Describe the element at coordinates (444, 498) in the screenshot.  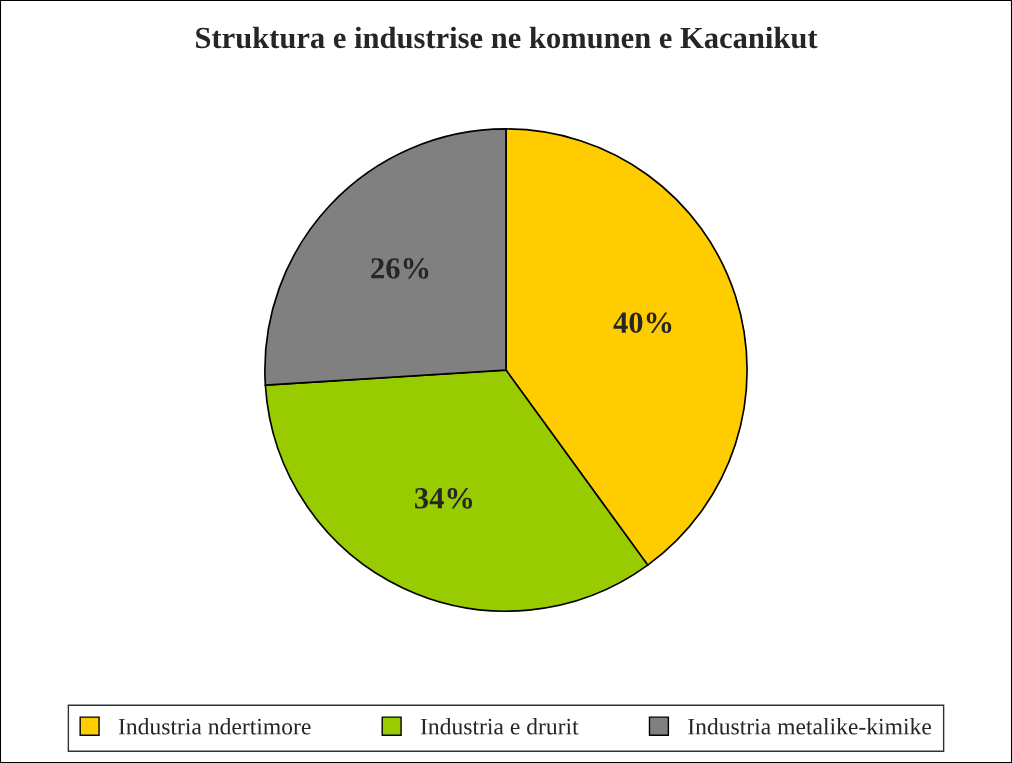
I see `data-label: 34%` at that location.